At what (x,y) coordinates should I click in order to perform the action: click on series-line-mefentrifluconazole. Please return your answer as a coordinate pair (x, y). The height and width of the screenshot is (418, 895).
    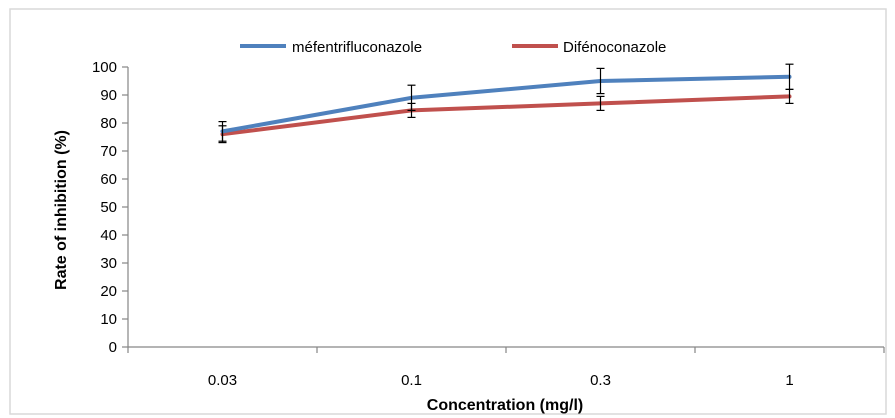
    Looking at the image, I should click on (506, 104).